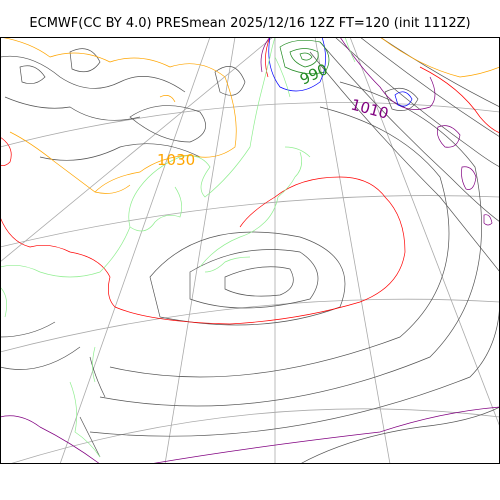  What do you see at coordinates (282, 77) in the screenshot?
I see `coastline-sakhalin` at bounding box center [282, 77].